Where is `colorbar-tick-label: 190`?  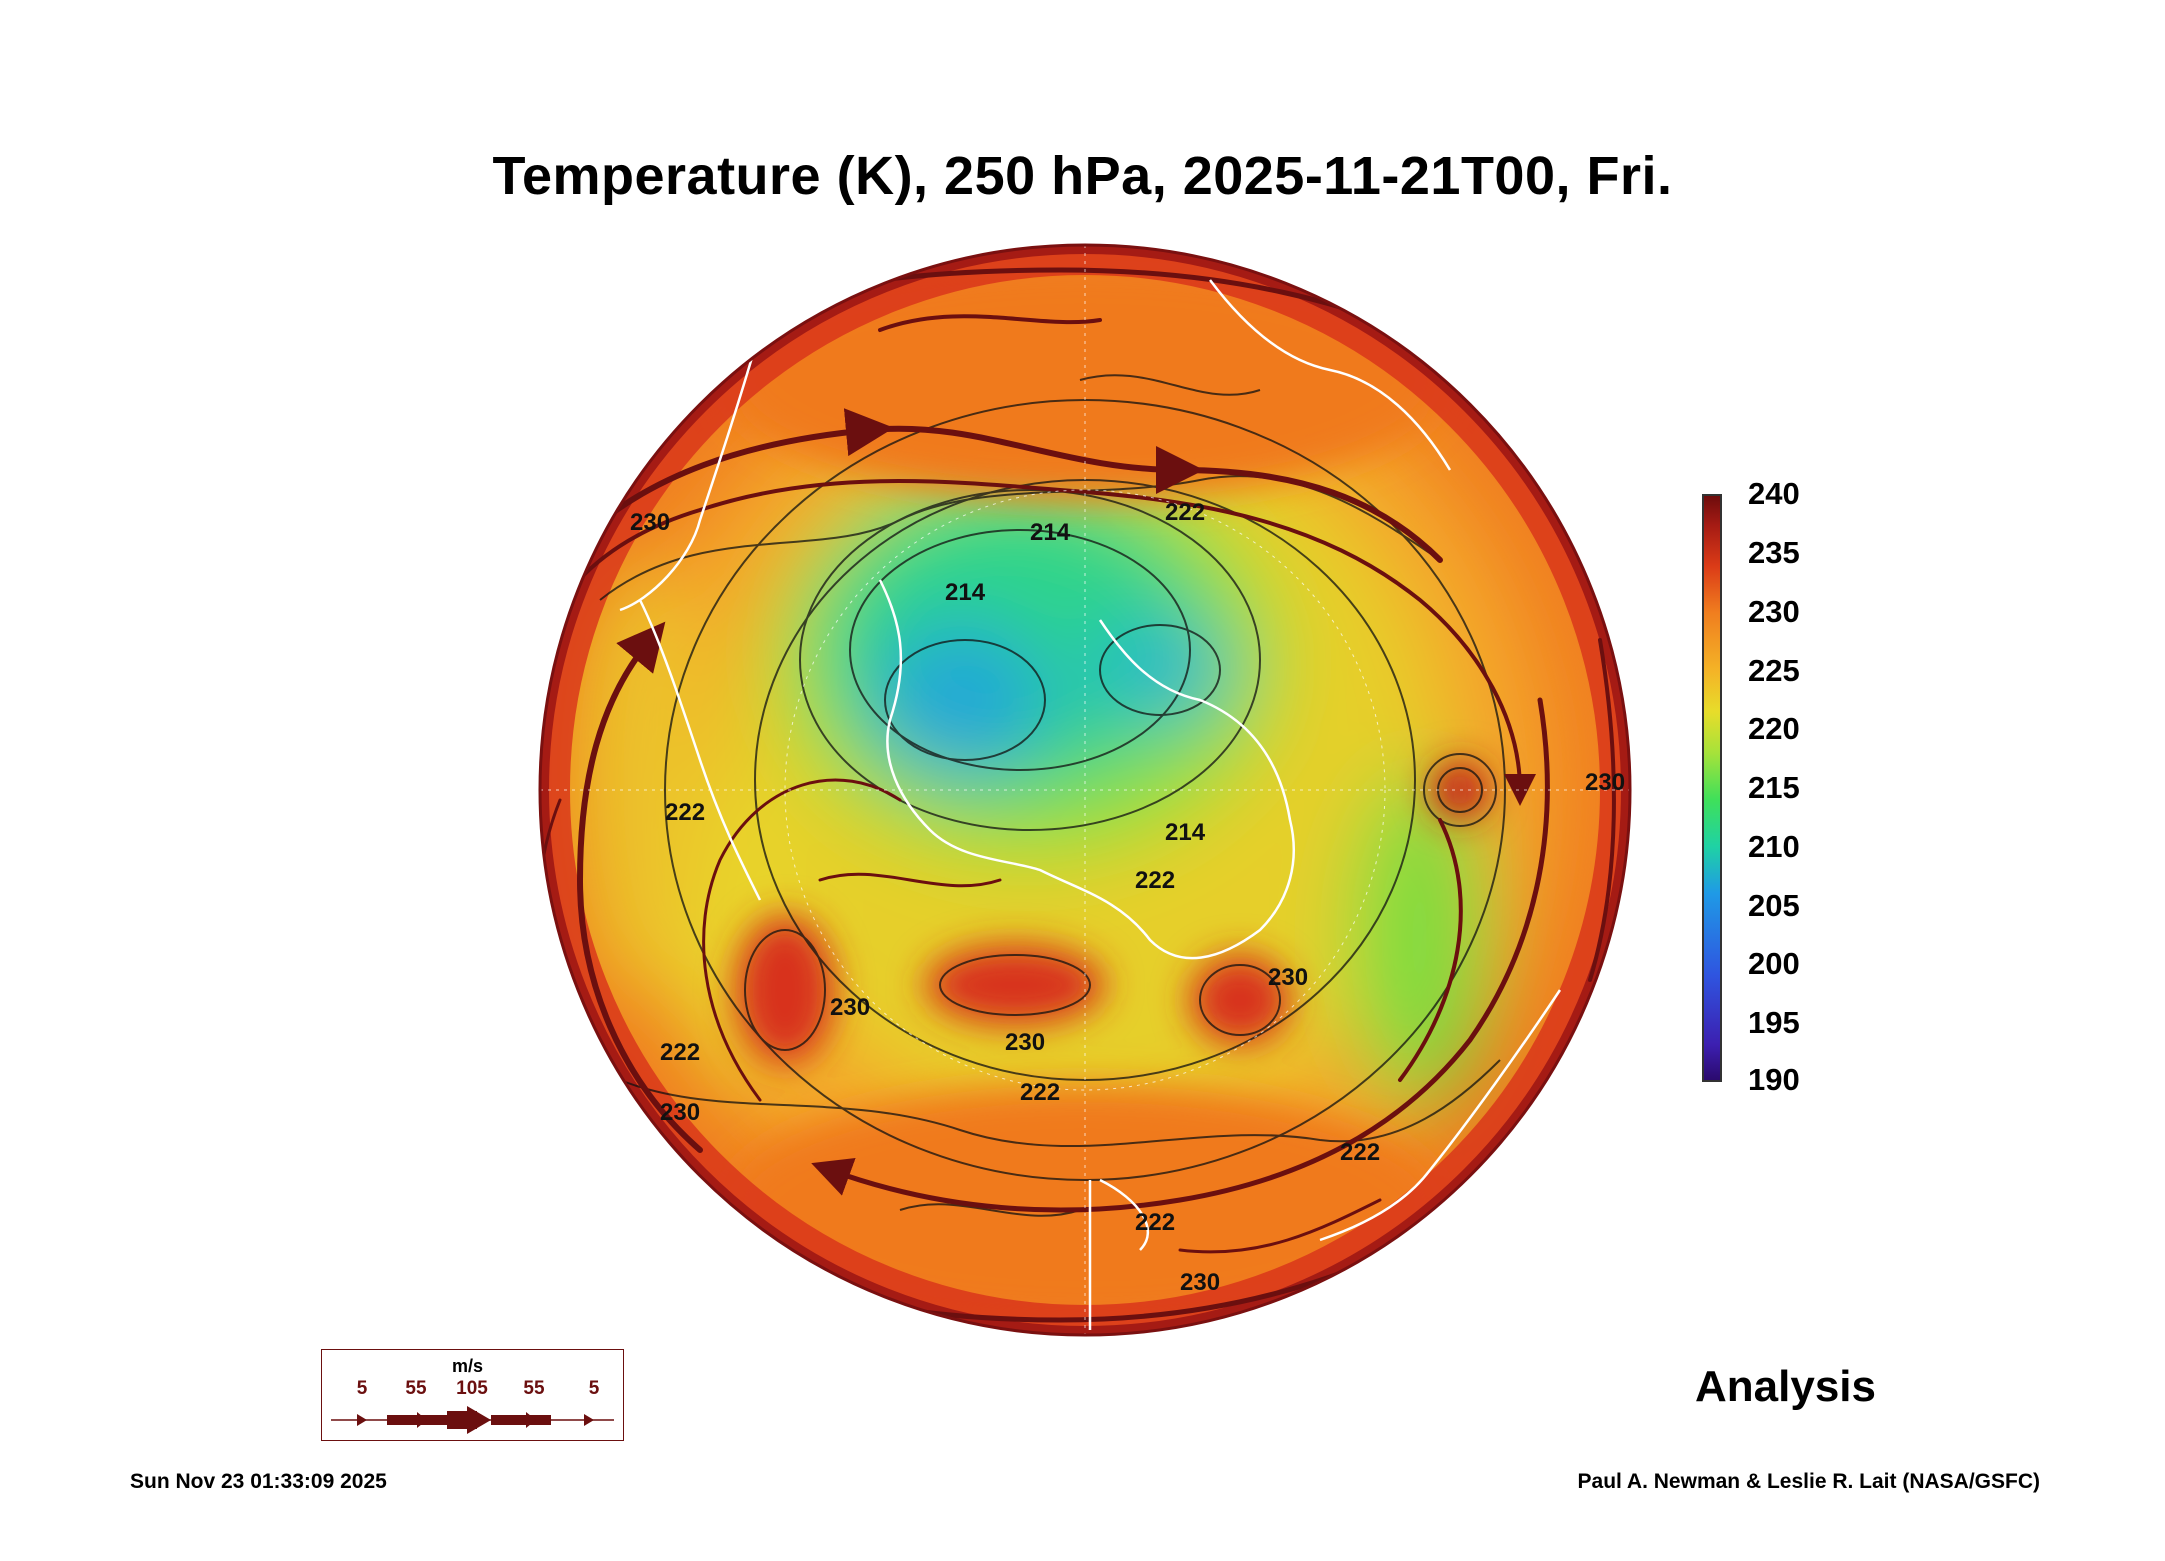 colorbar-tick-label: 190 is located at coordinates (1774, 1079).